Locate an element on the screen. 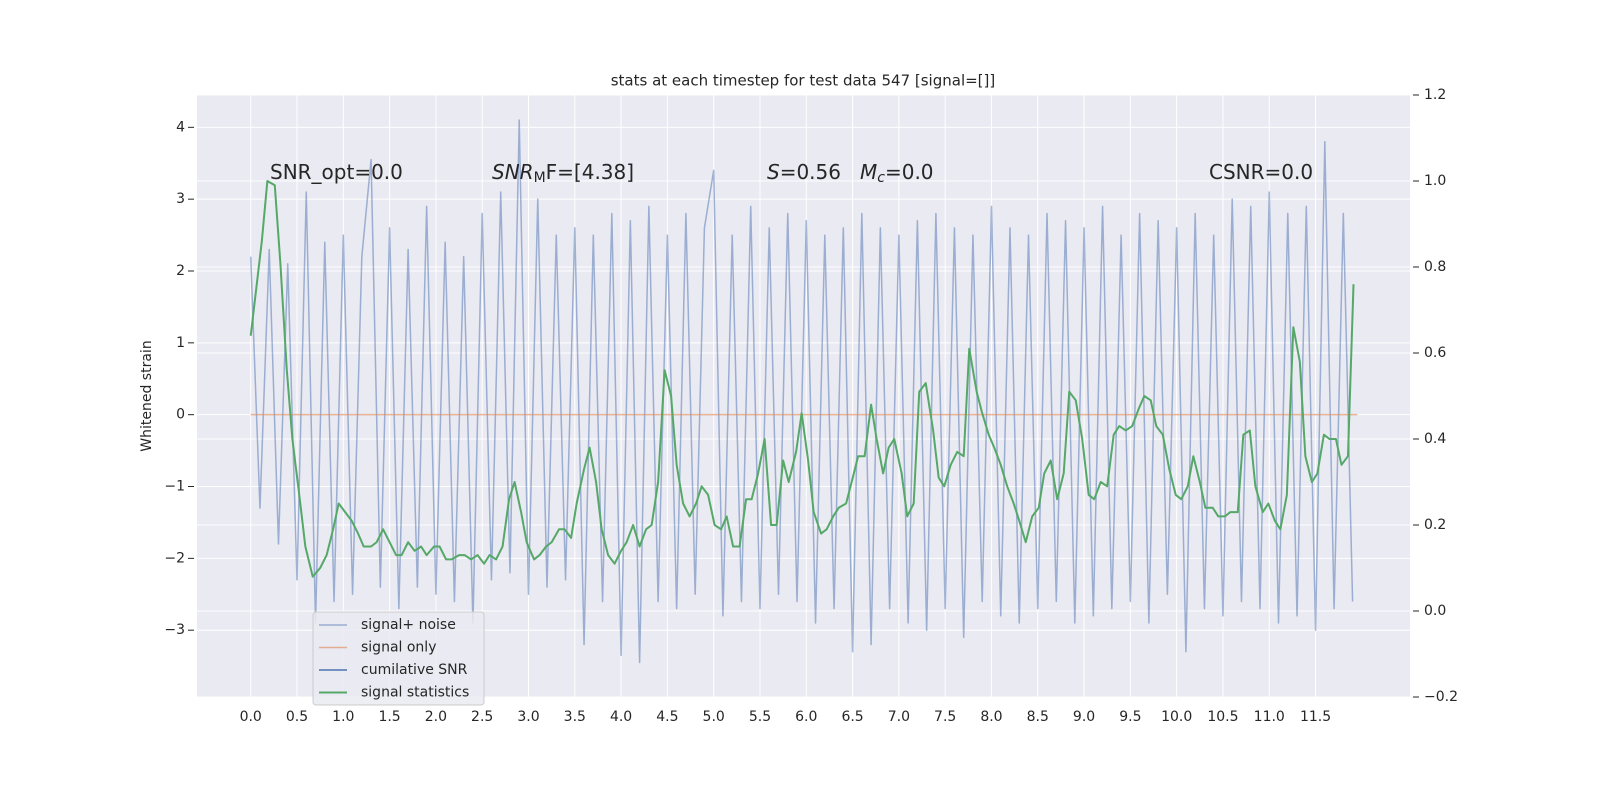  legend-label: signal statistics is located at coordinates (415, 693).